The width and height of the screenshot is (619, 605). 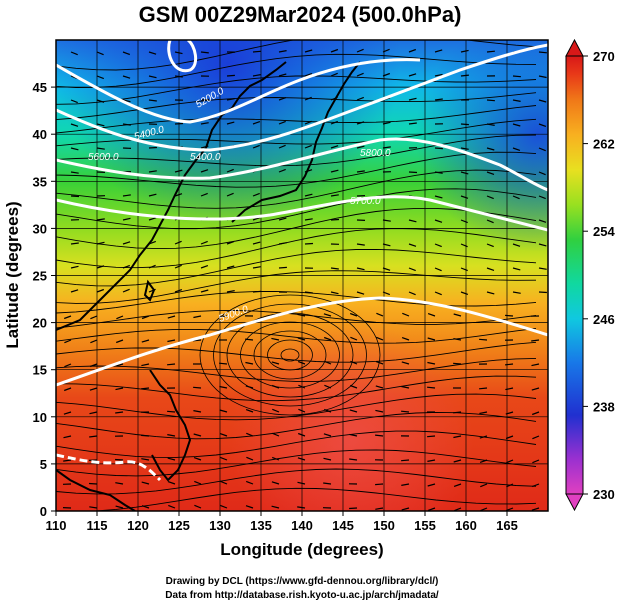 I want to click on x-tick-label: 115, so click(x=97, y=525).